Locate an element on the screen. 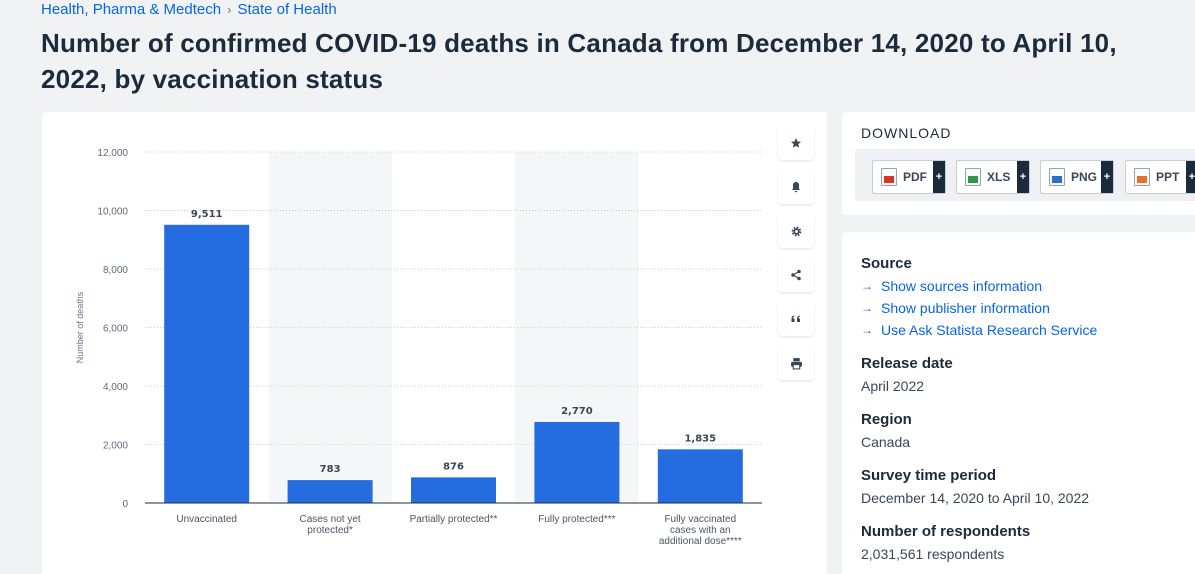 Image resolution: width=1195 pixels, height=574 pixels. x-tick-label: additional dose**** is located at coordinates (700, 541).